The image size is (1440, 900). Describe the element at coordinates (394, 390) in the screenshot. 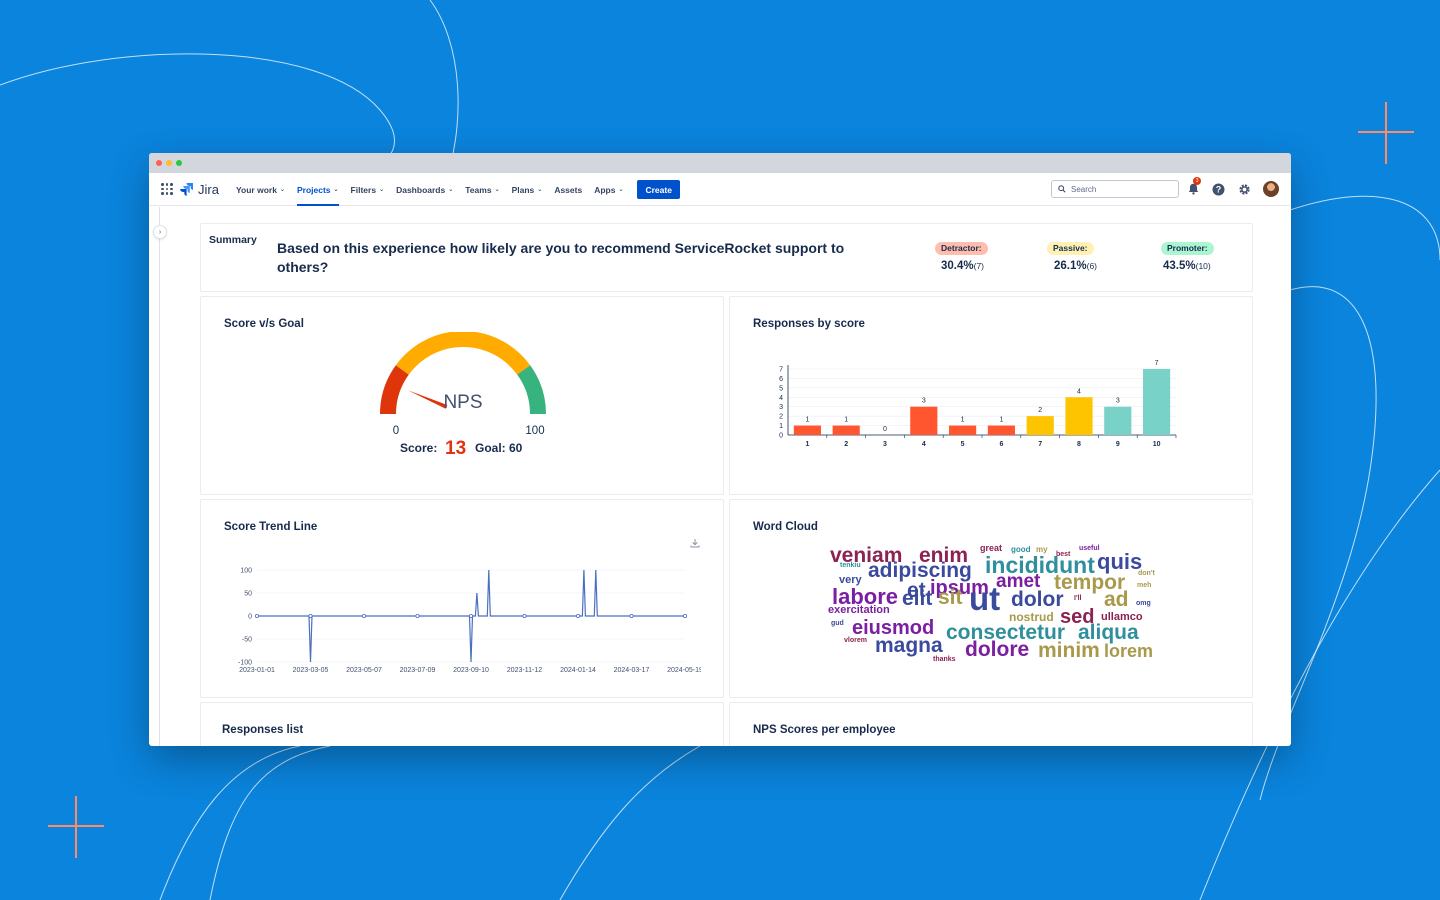

I see `gauge-red-segment` at that location.